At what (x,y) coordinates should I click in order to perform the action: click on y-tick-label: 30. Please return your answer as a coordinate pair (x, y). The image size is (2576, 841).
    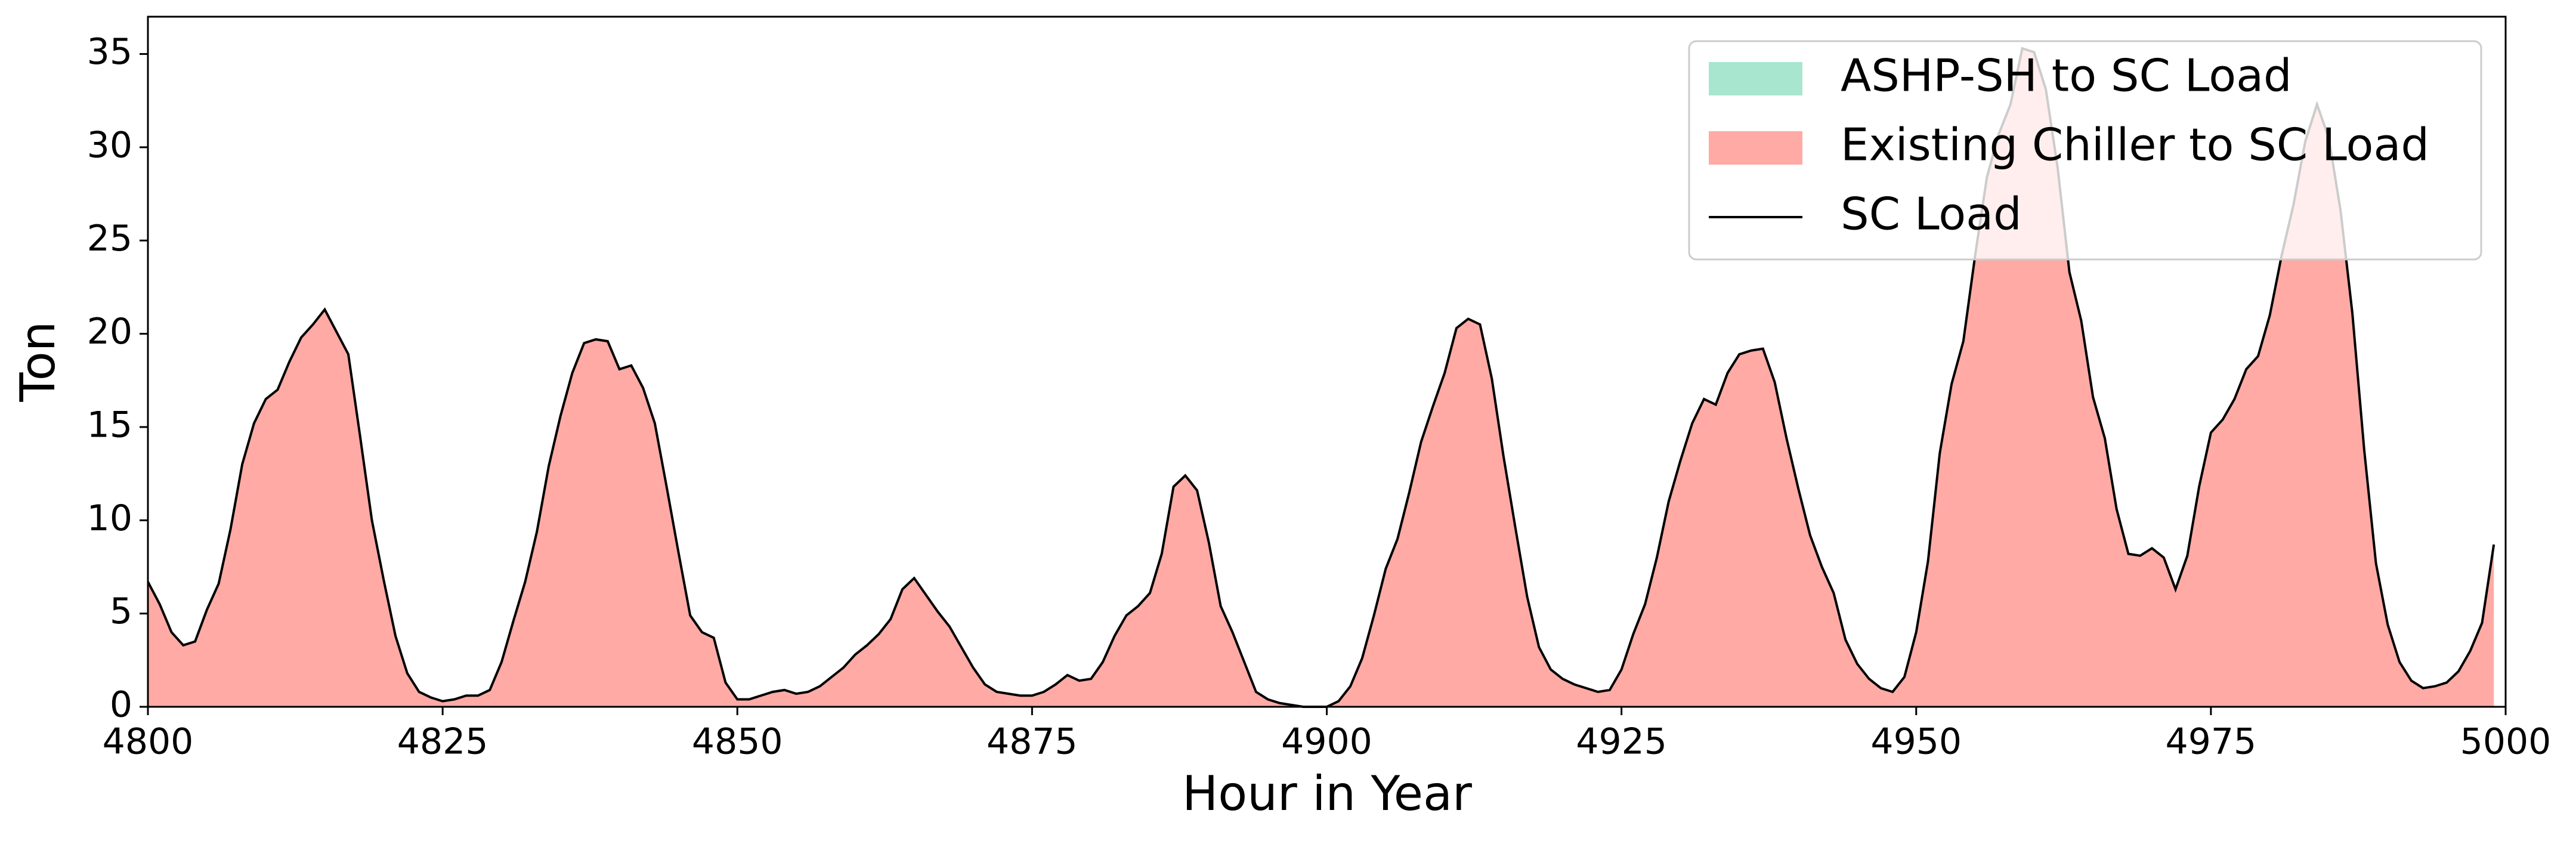
    Looking at the image, I should click on (109, 145).